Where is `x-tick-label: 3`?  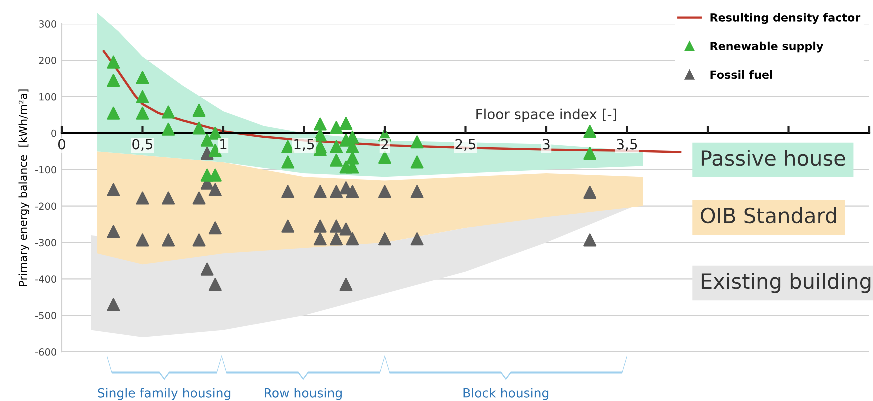
x-tick-label: 3 is located at coordinates (546, 144).